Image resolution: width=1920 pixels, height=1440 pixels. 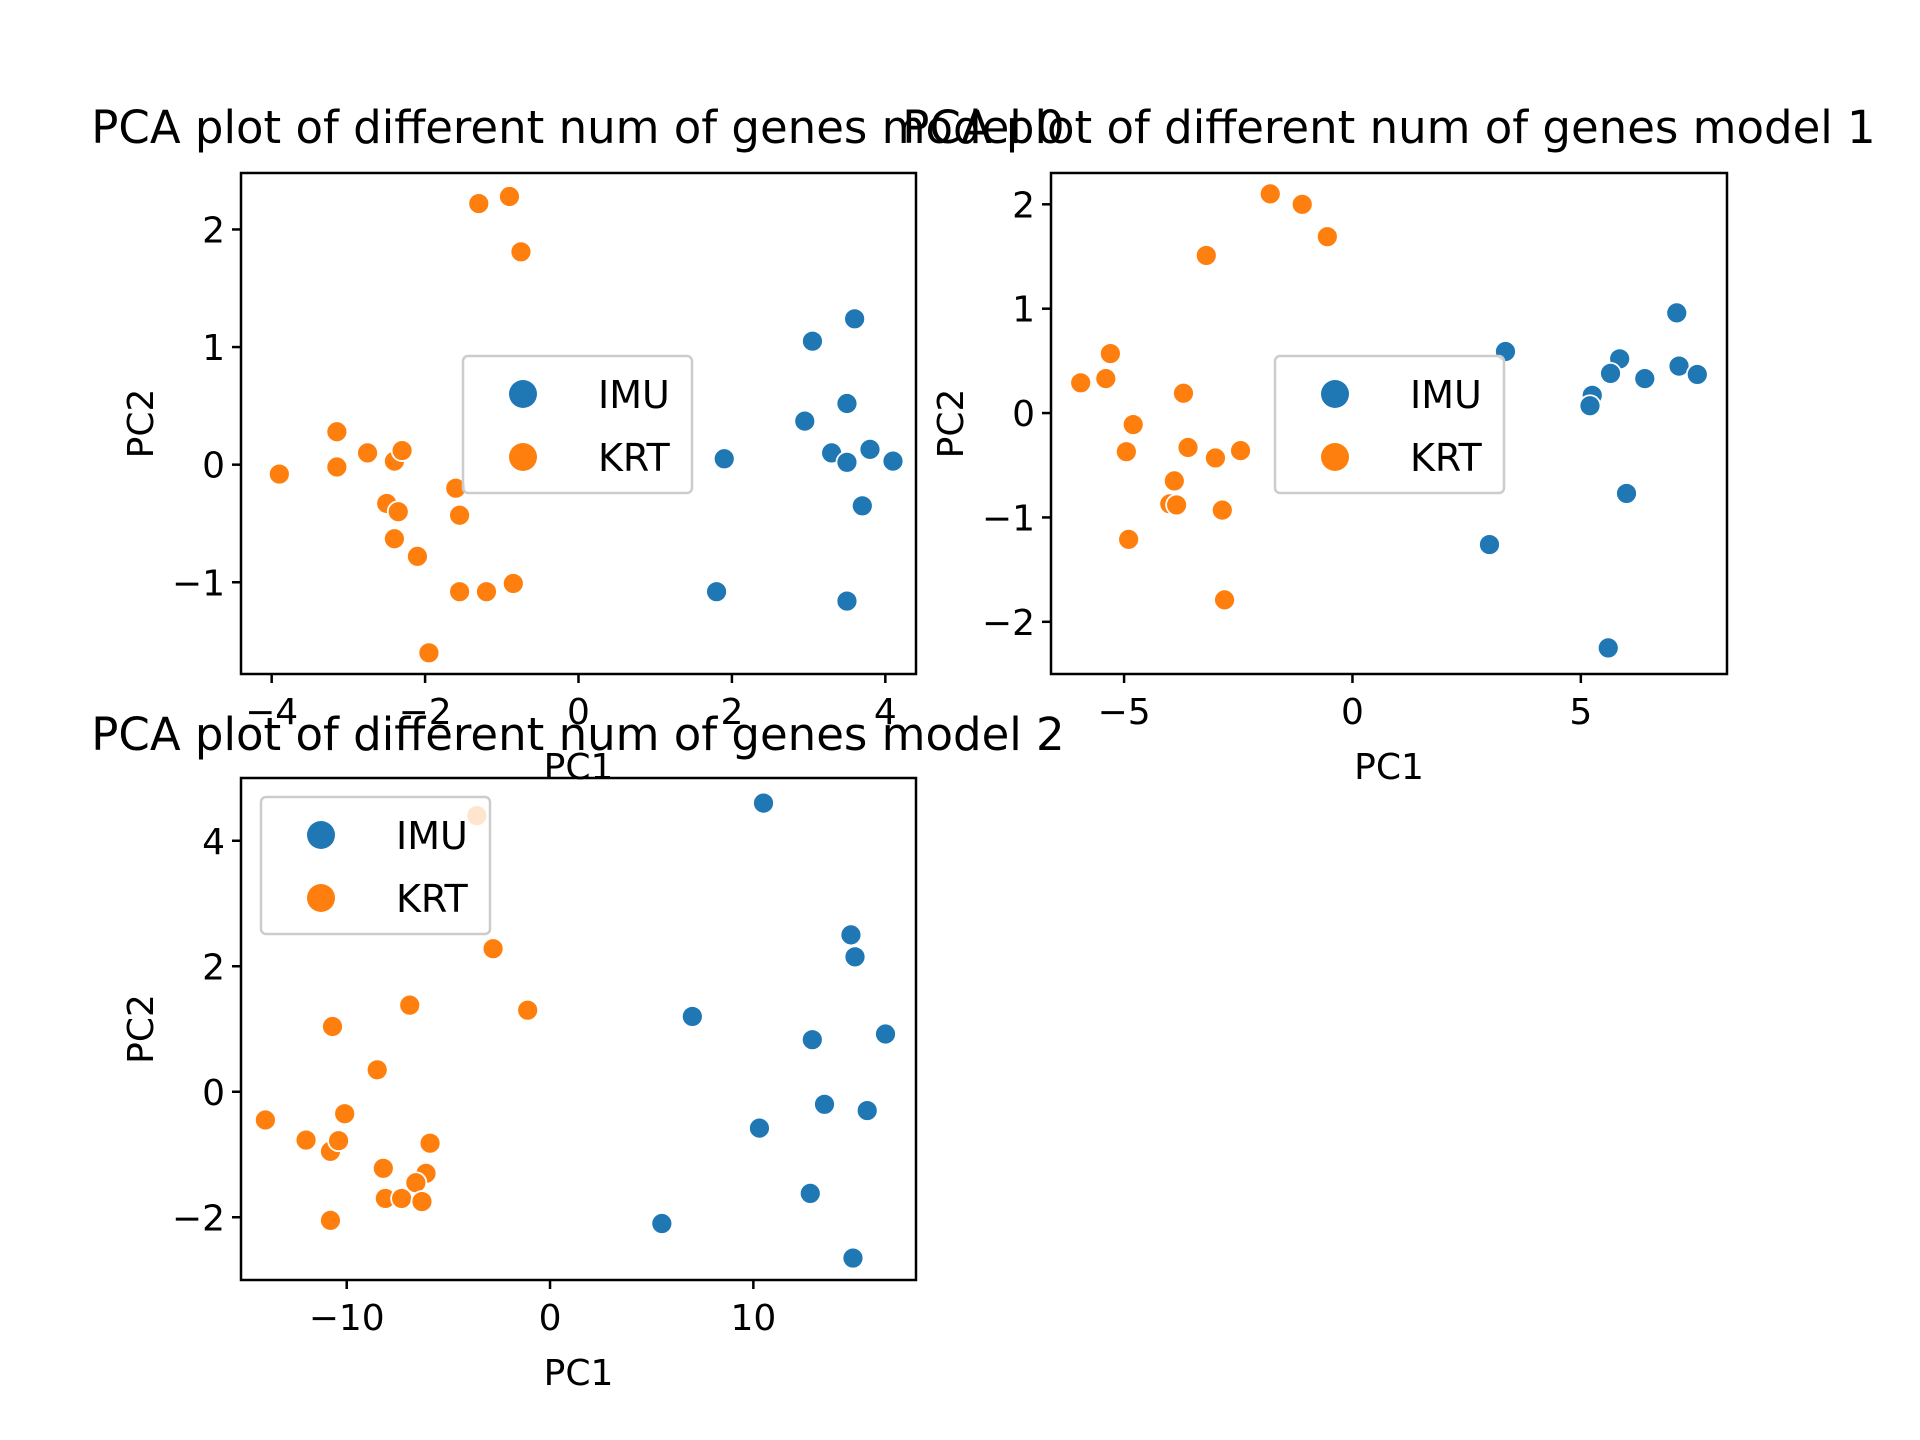 What do you see at coordinates (271, 712) in the screenshot?
I see `x-tick-label: −4` at bounding box center [271, 712].